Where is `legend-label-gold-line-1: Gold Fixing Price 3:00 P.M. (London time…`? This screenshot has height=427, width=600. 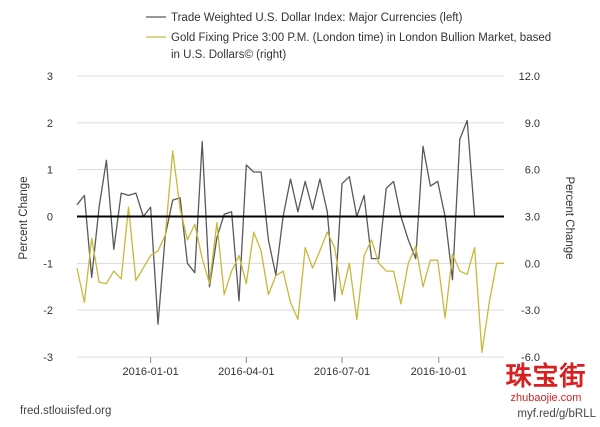
legend-label-gold-line-1: Gold Fixing Price 3:00 P.M. (London time… is located at coordinates (361, 38).